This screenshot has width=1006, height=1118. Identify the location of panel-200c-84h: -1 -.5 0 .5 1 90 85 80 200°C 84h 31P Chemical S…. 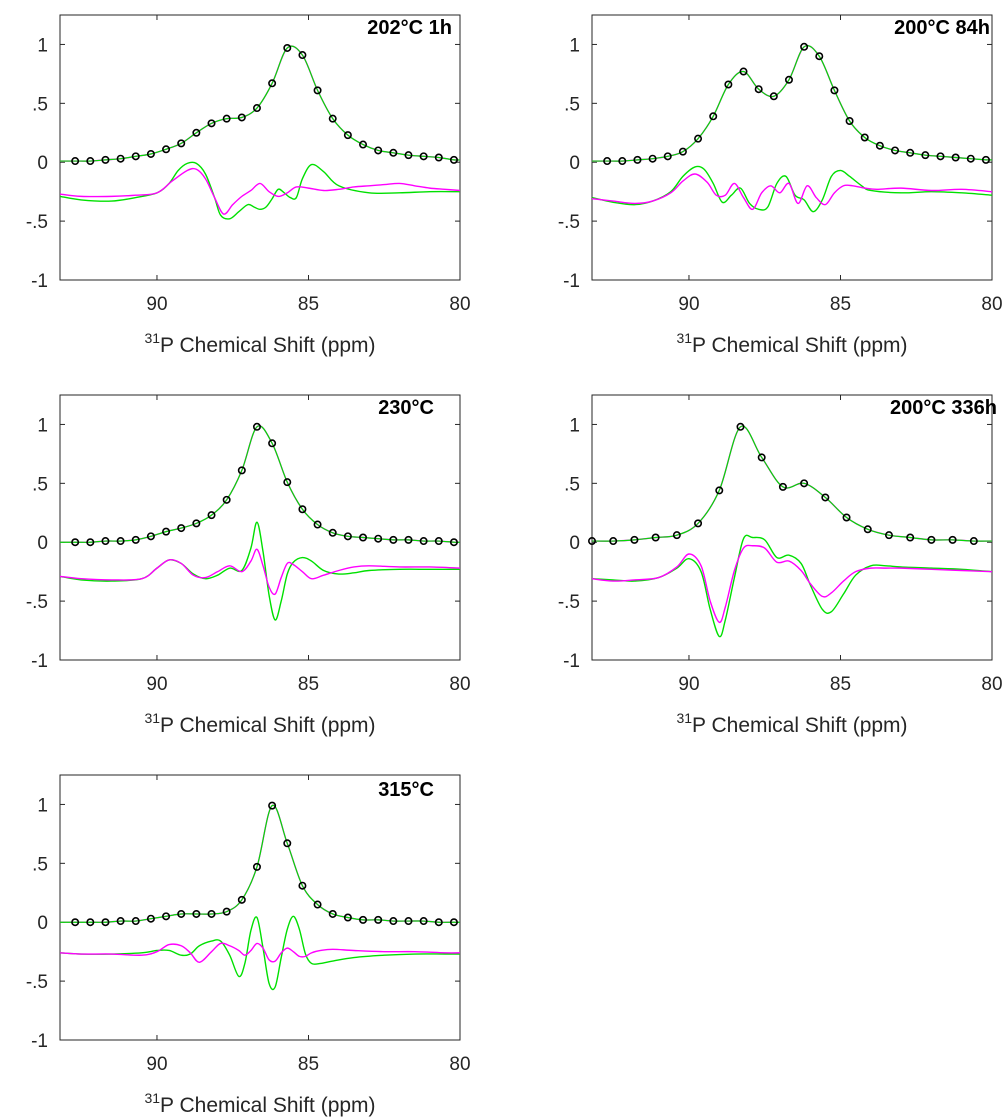
(780, 185).